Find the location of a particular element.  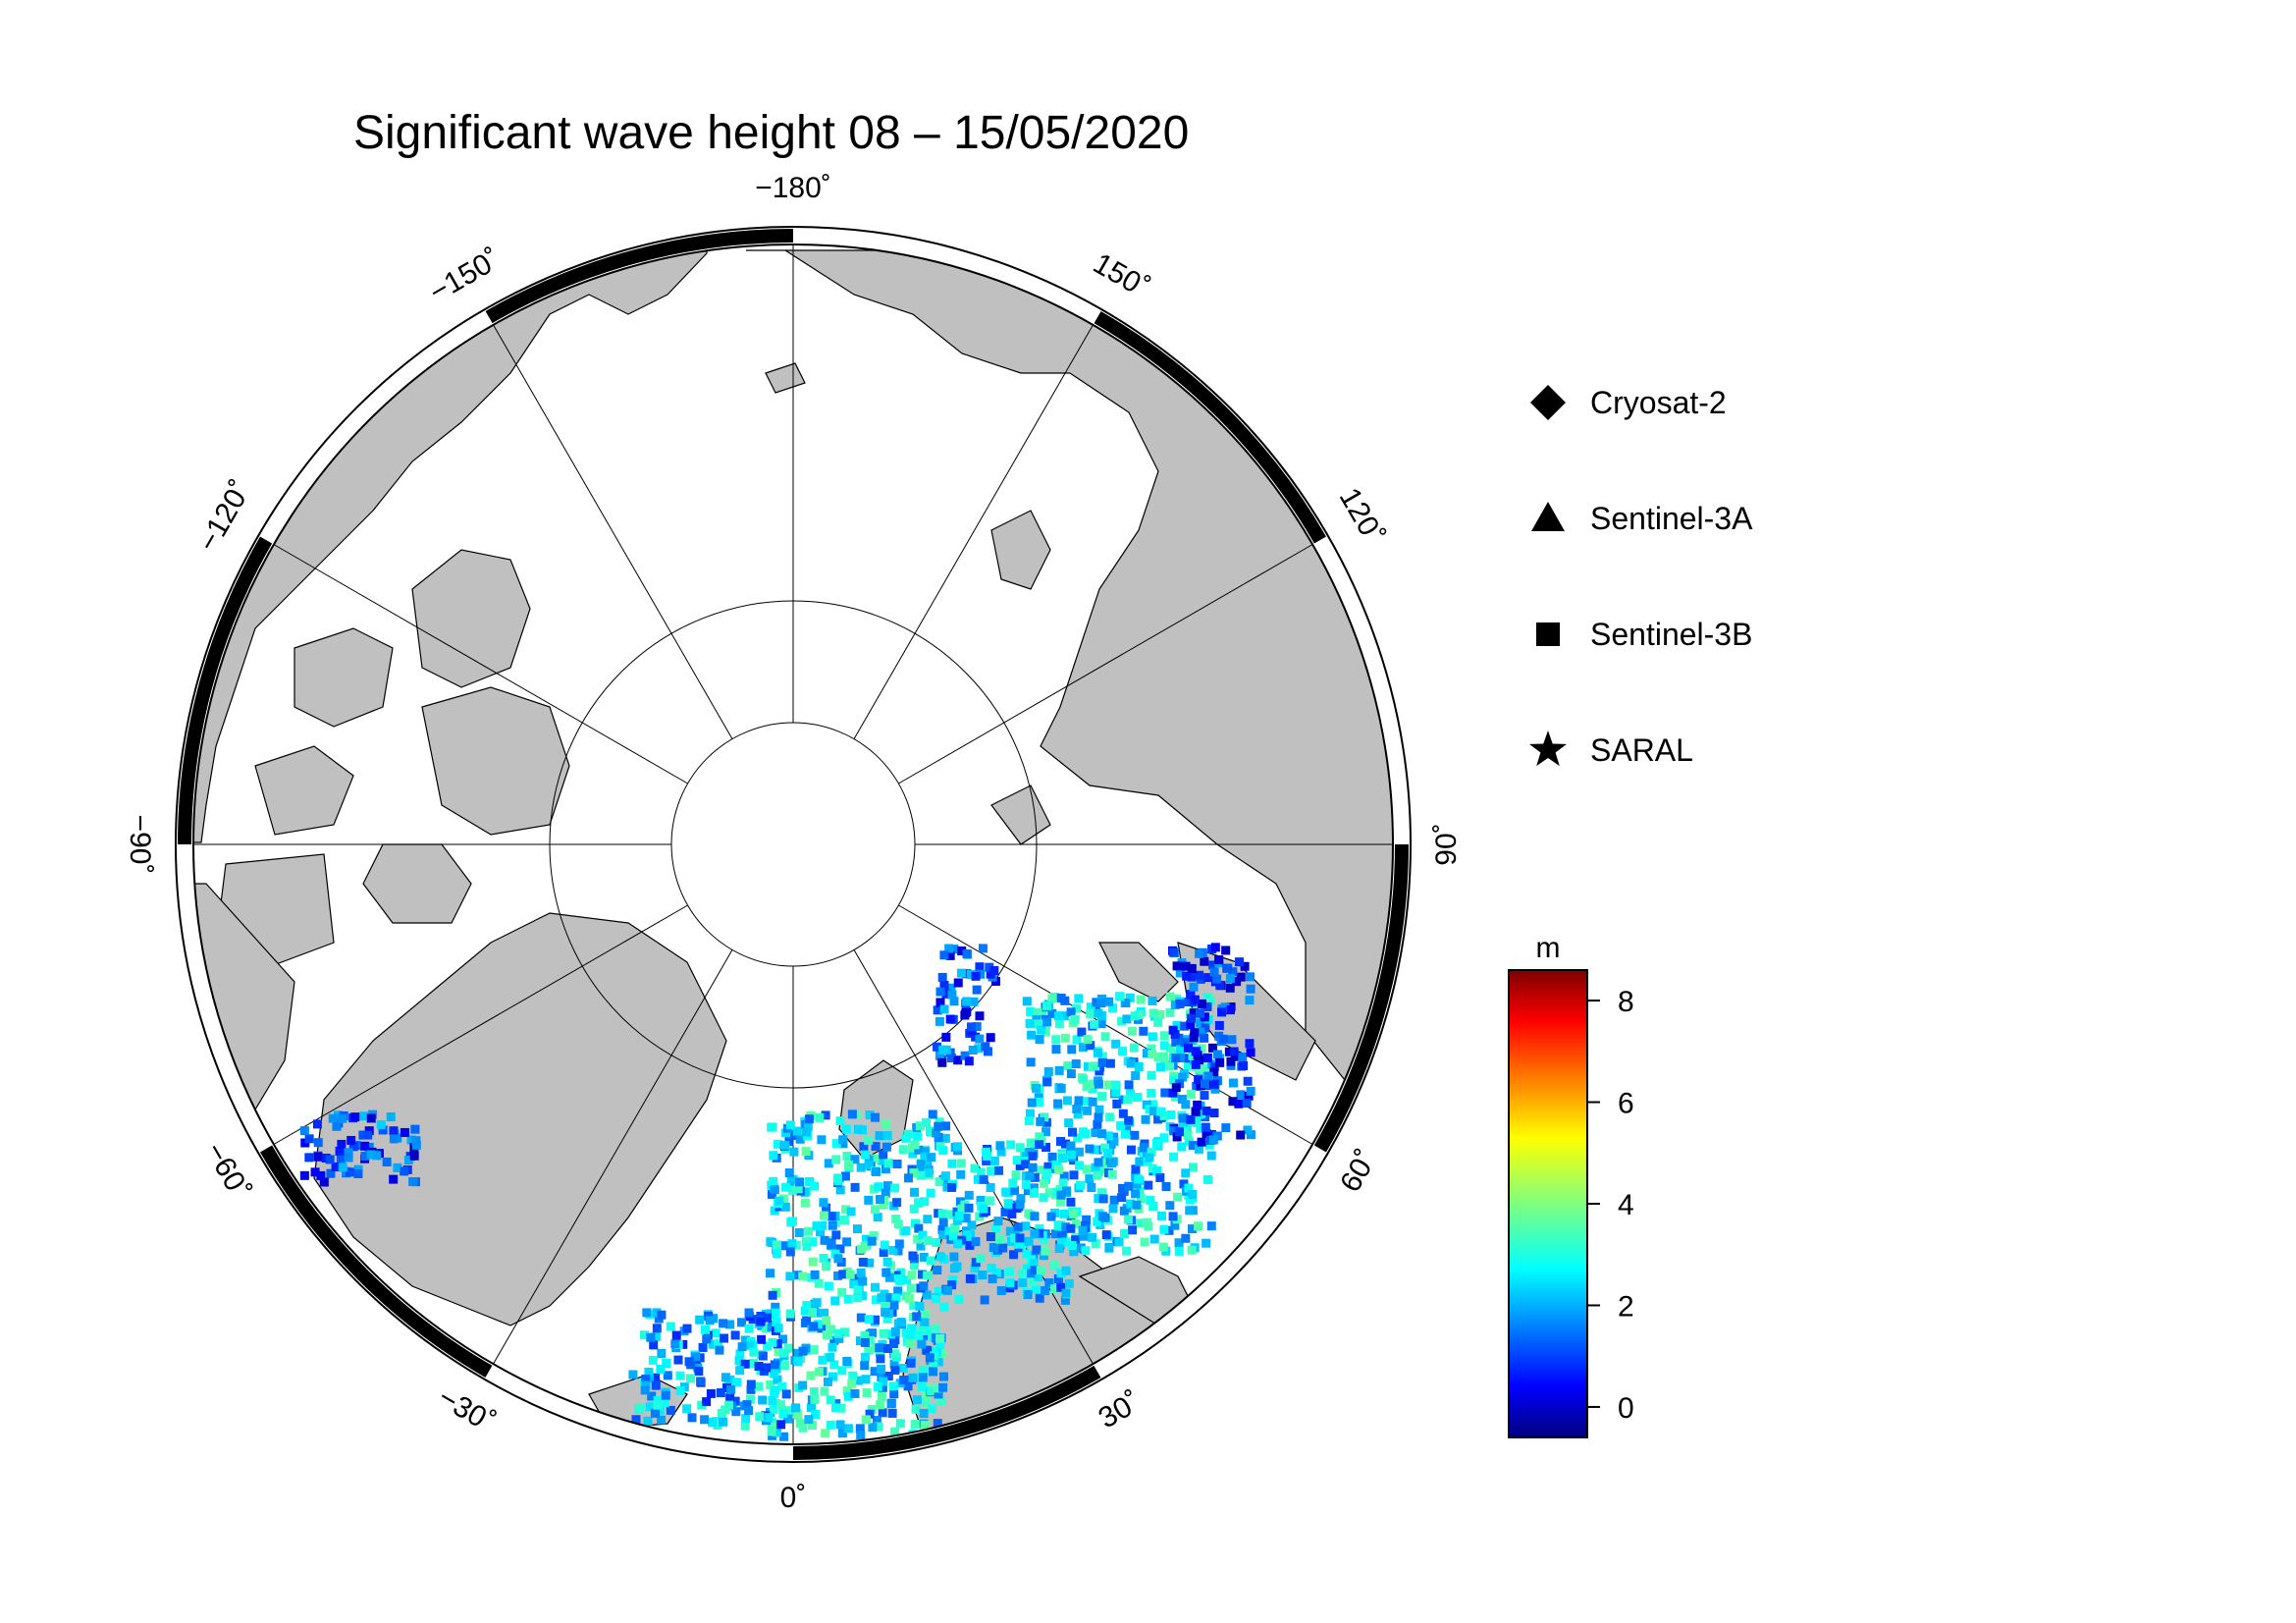

legend-item: Sentinel-3A is located at coordinates (1642, 519).